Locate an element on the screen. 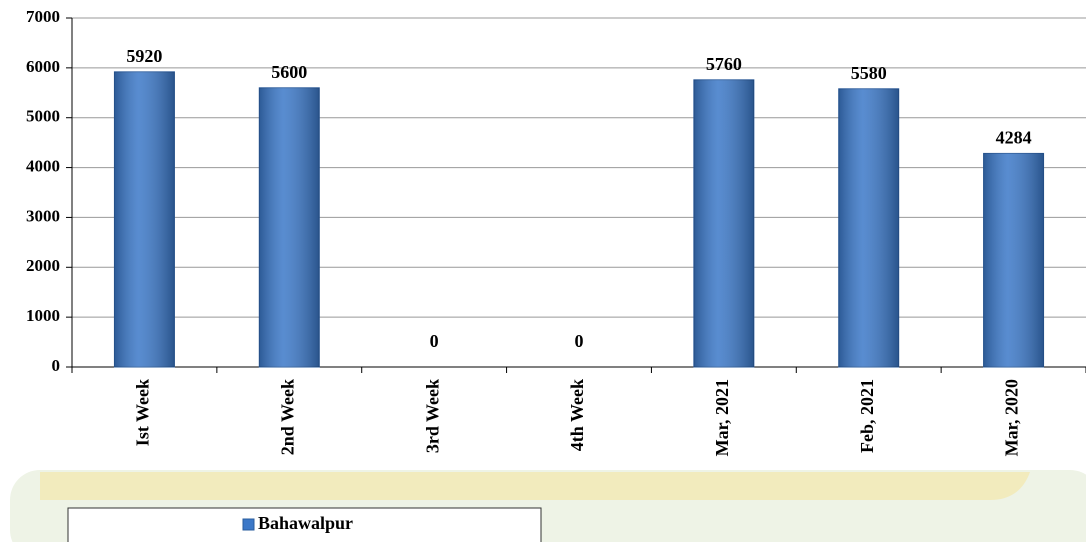 This screenshot has width=1086, height=542. y-tick-label: 5000 is located at coordinates (43, 116).